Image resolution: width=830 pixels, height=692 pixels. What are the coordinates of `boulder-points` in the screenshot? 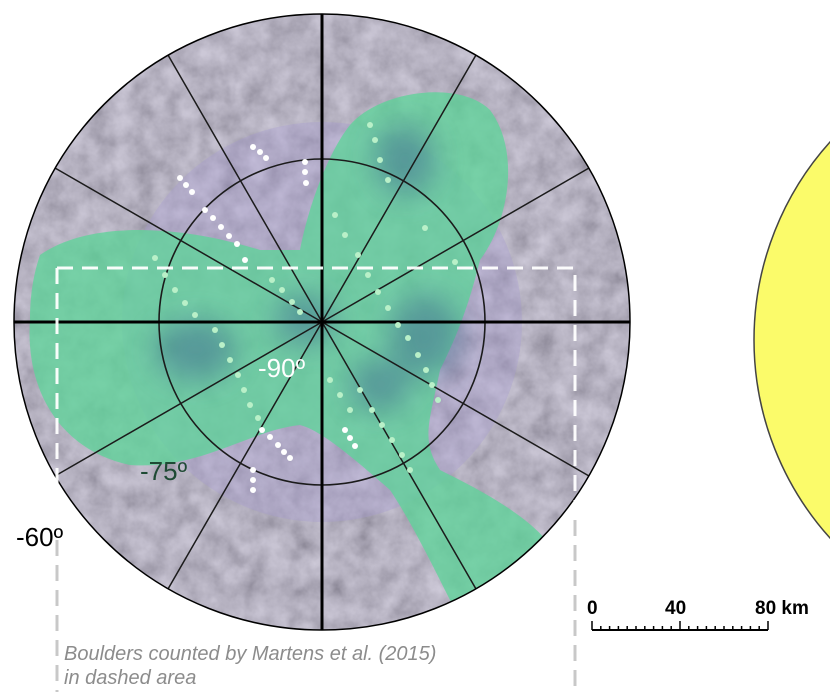 It's located at (267, 318).